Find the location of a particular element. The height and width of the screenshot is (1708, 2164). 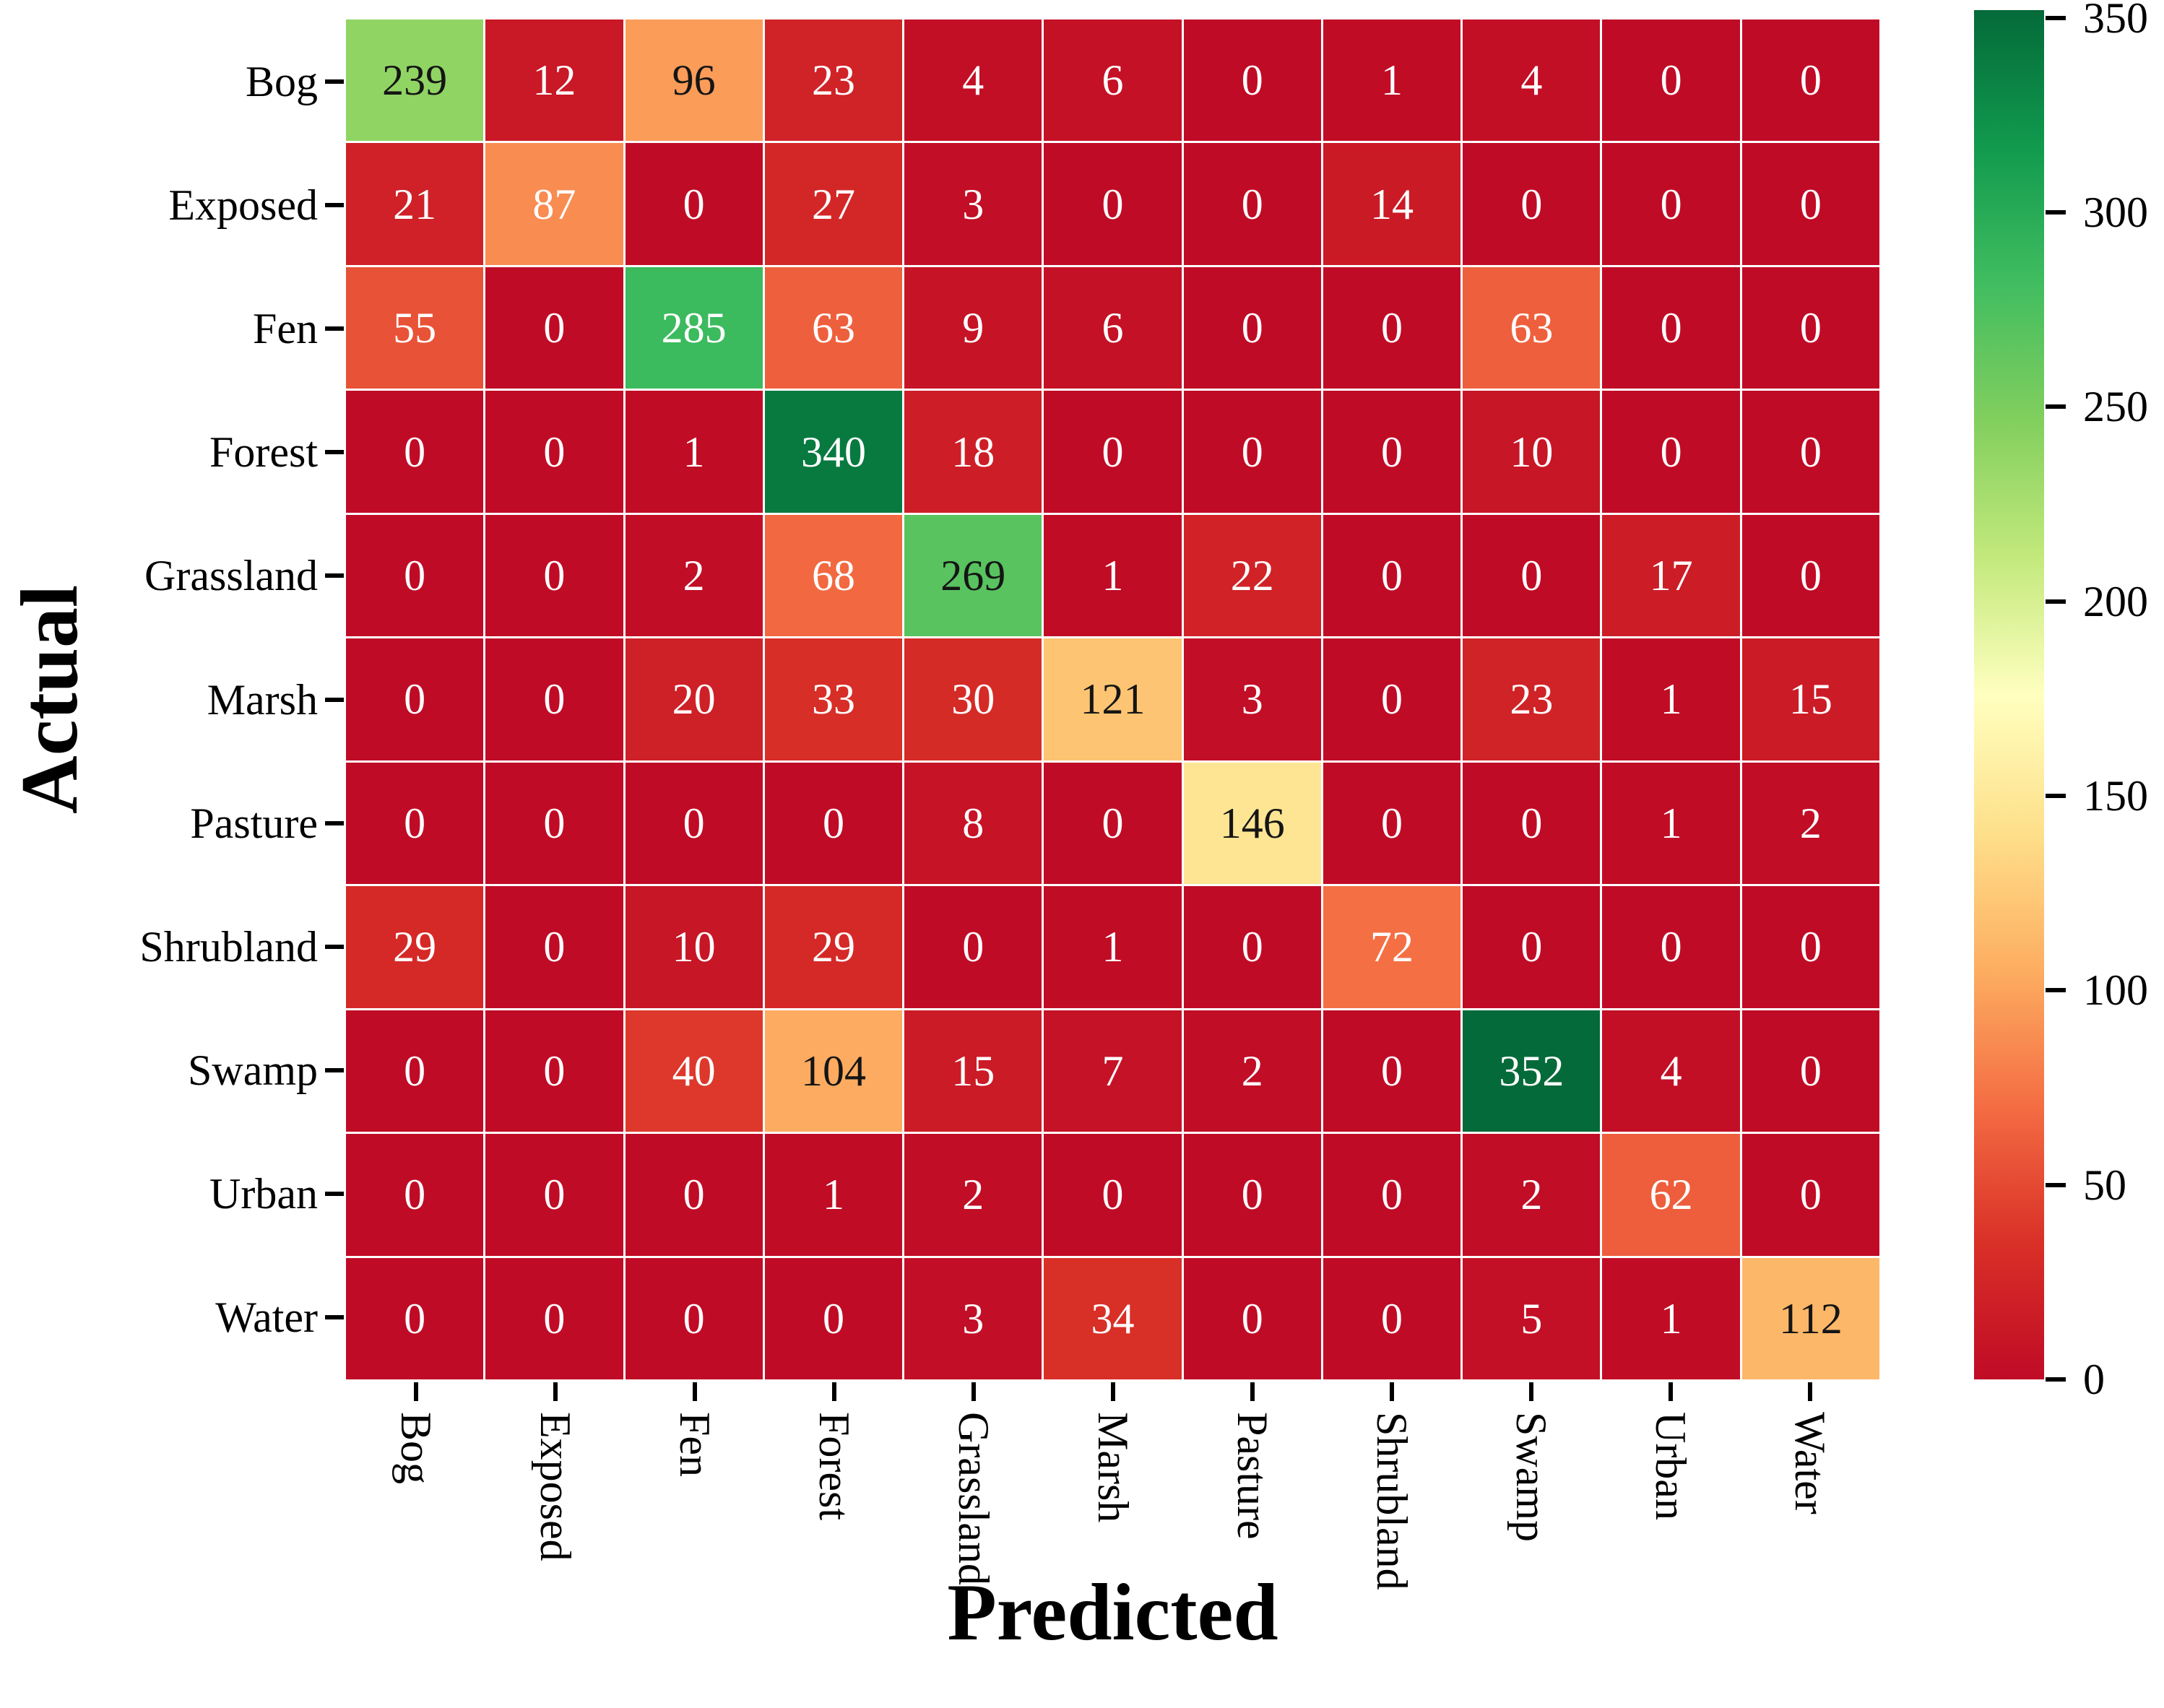

heatmap-cell-Grassland-Urban: 17 is located at coordinates (1671, 575).